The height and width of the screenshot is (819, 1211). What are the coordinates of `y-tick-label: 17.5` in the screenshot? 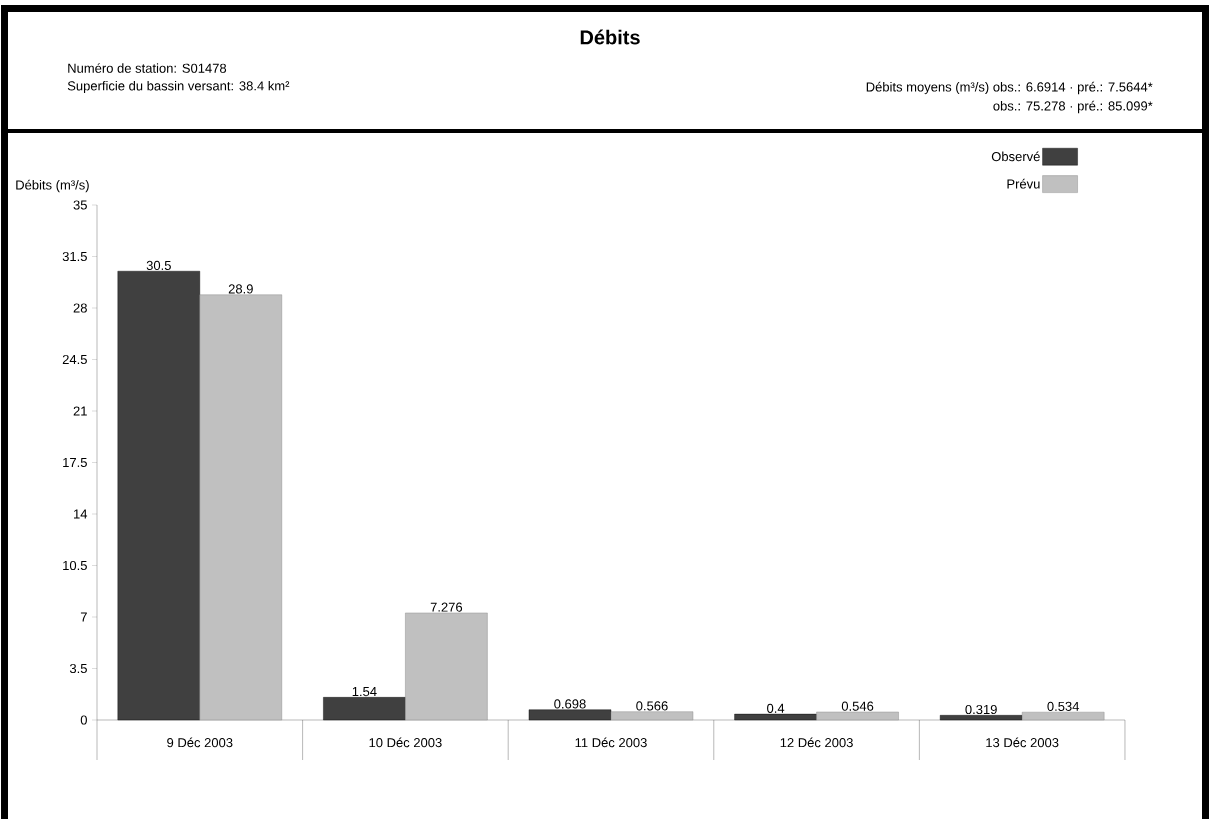 It's located at (75, 462).